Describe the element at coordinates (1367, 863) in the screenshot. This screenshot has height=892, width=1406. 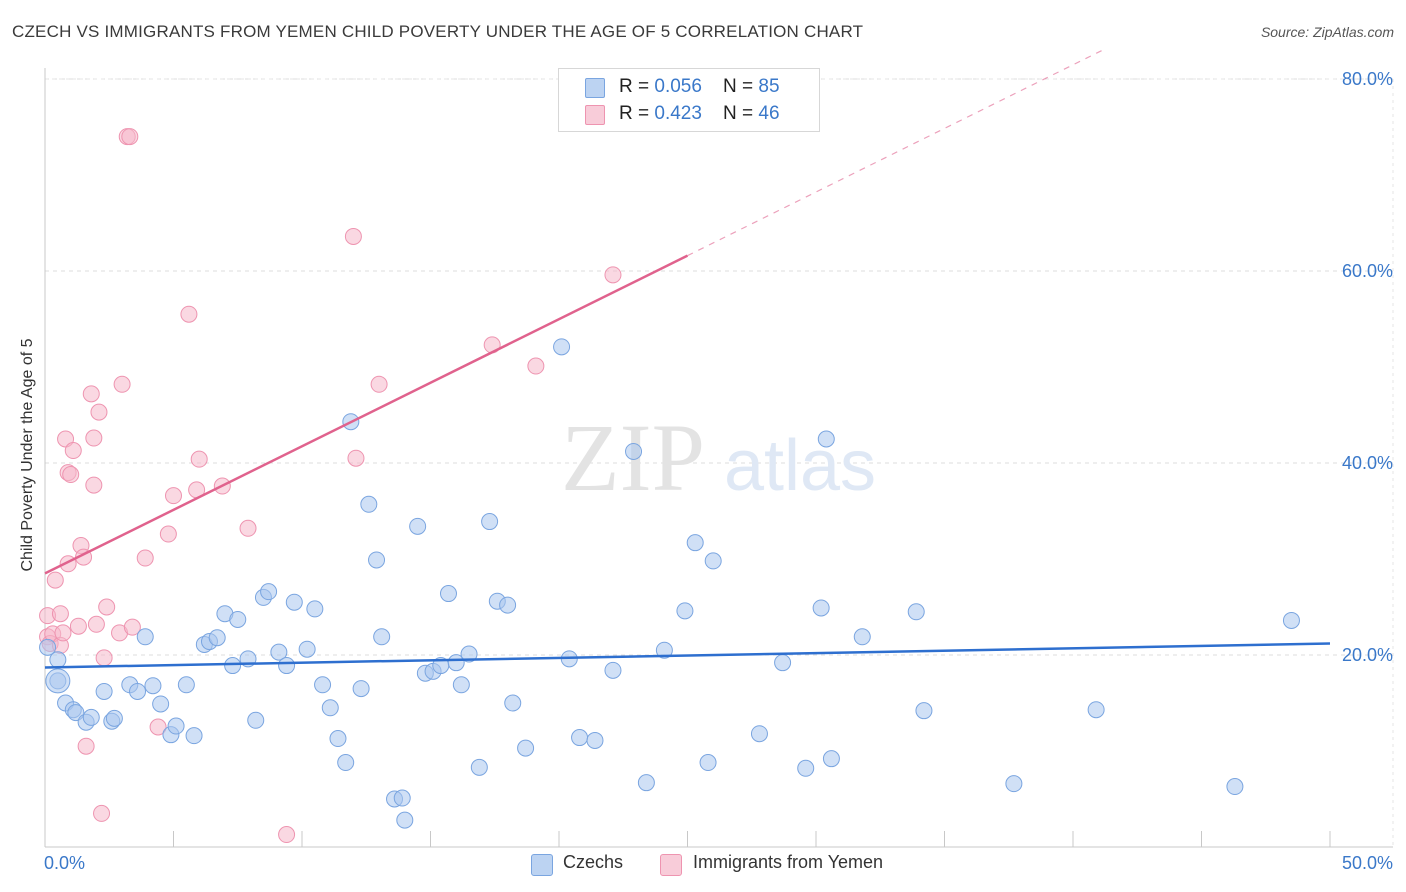
I see `x-tick-label-max: 50.0%` at that location.